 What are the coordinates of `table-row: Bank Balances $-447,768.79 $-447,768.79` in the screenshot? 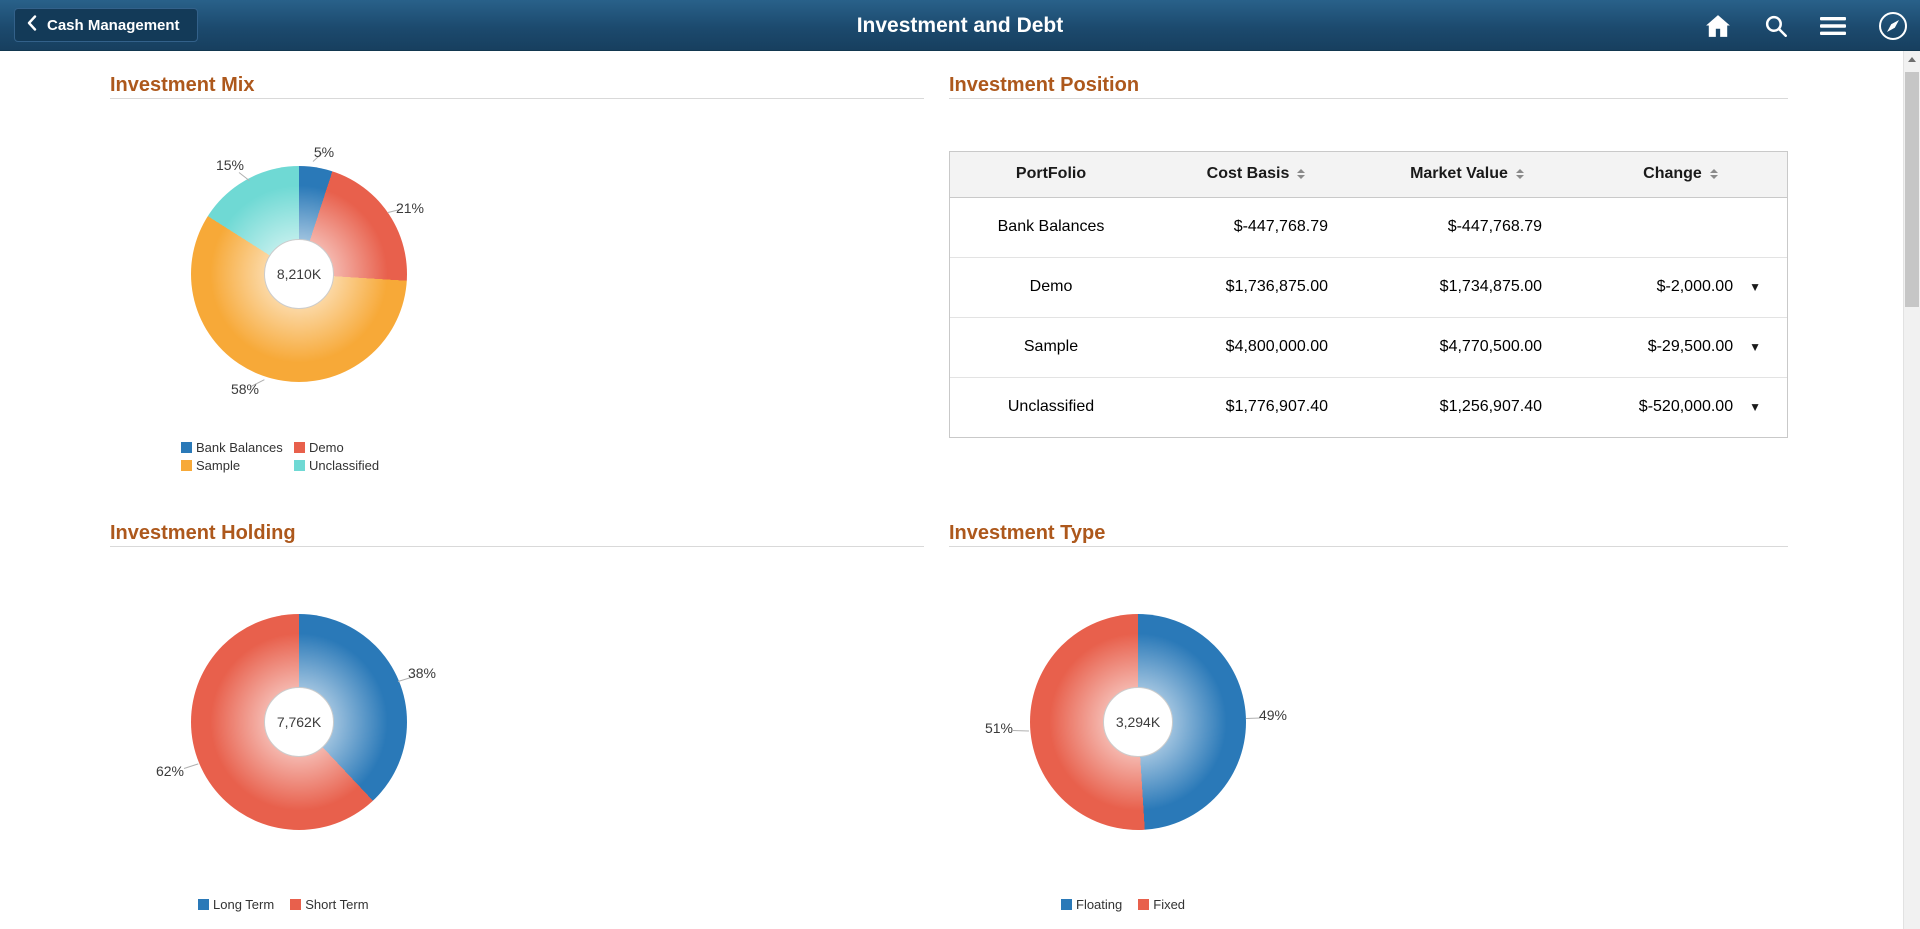 It's located at (1368, 227).